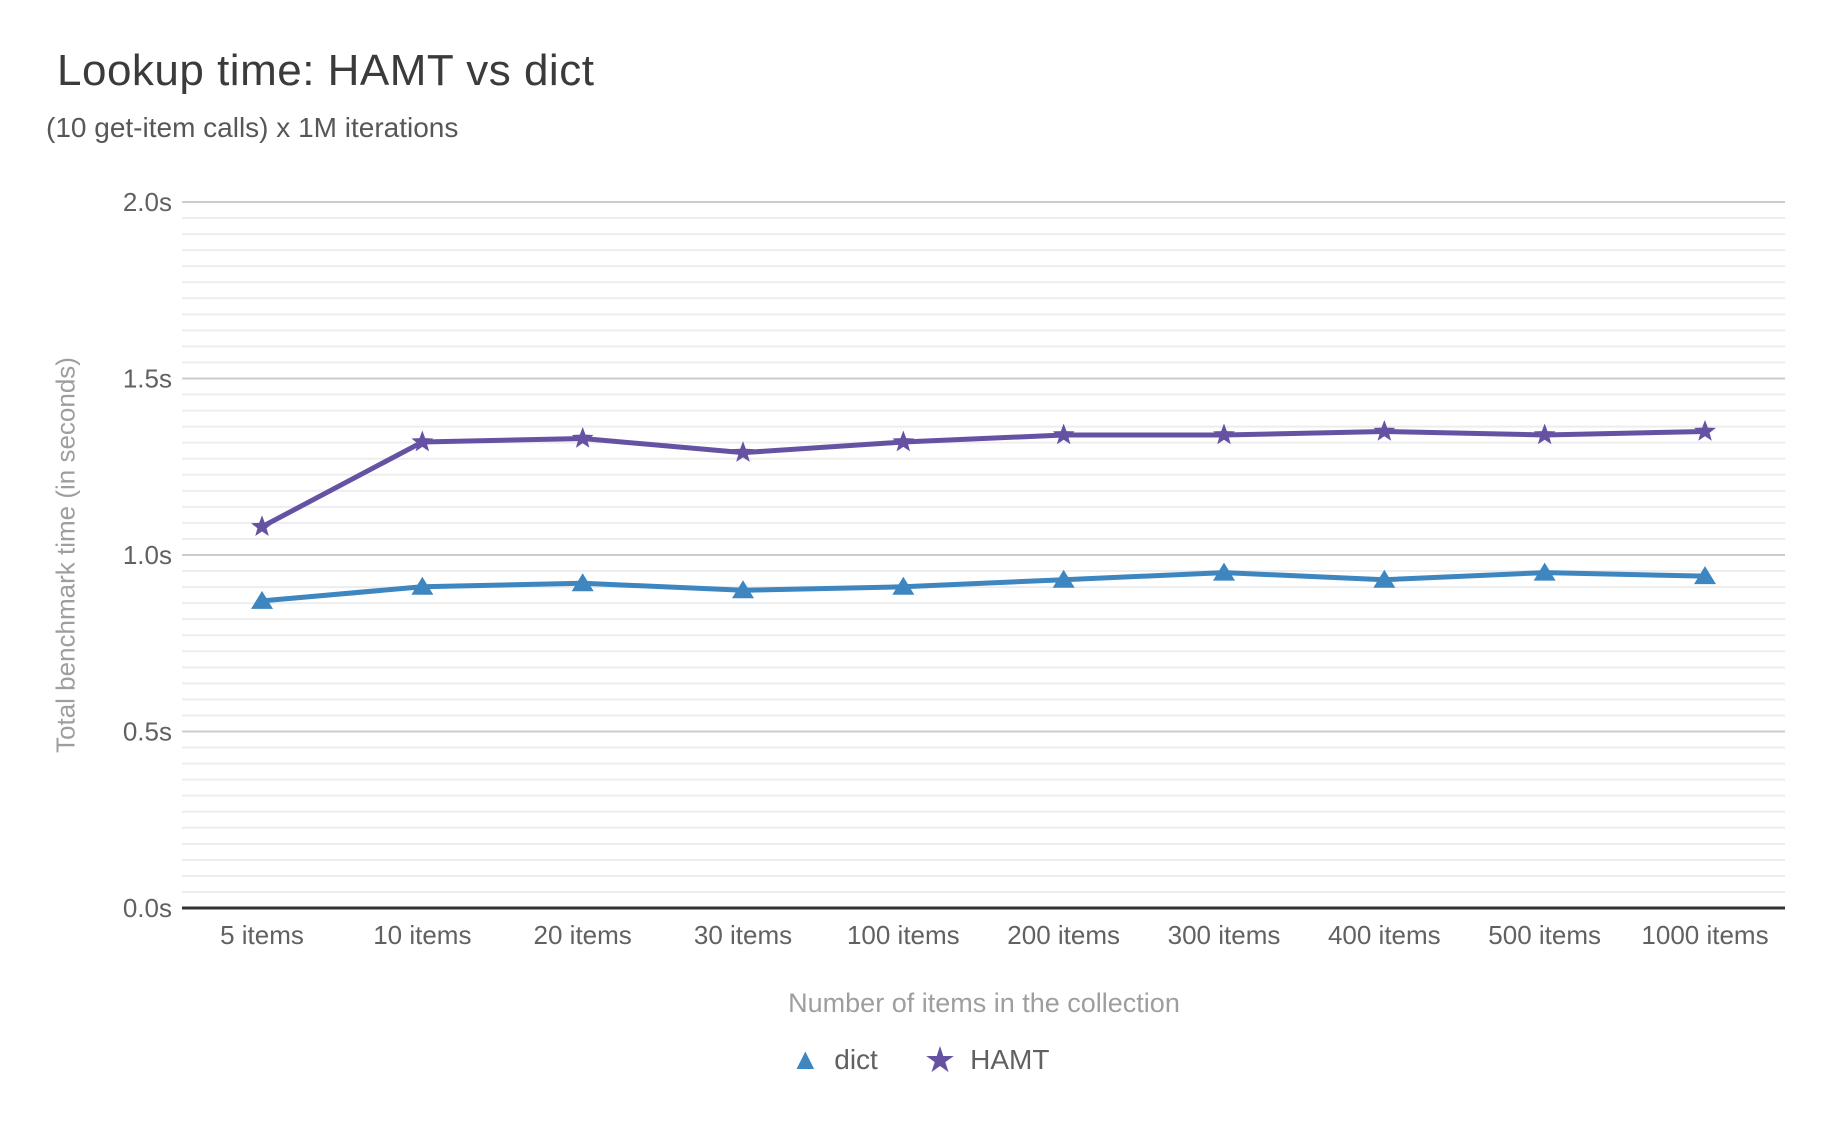 The height and width of the screenshot is (1136, 1840). Describe the element at coordinates (422, 585) in the screenshot. I see `data-point-dict-10-items` at that location.